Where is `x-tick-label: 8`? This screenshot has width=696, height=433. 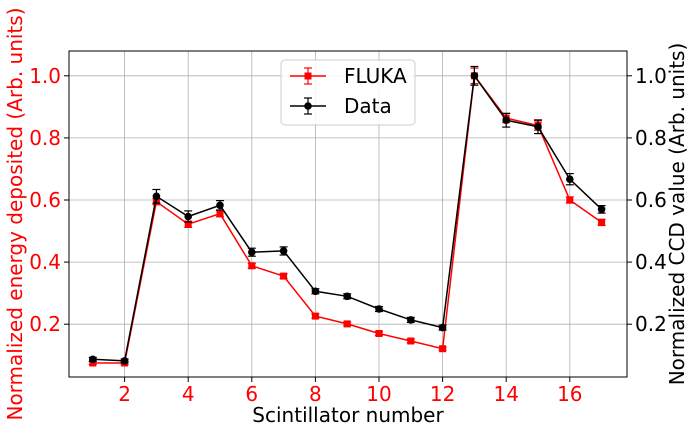 x-tick-label: 8 is located at coordinates (315, 394).